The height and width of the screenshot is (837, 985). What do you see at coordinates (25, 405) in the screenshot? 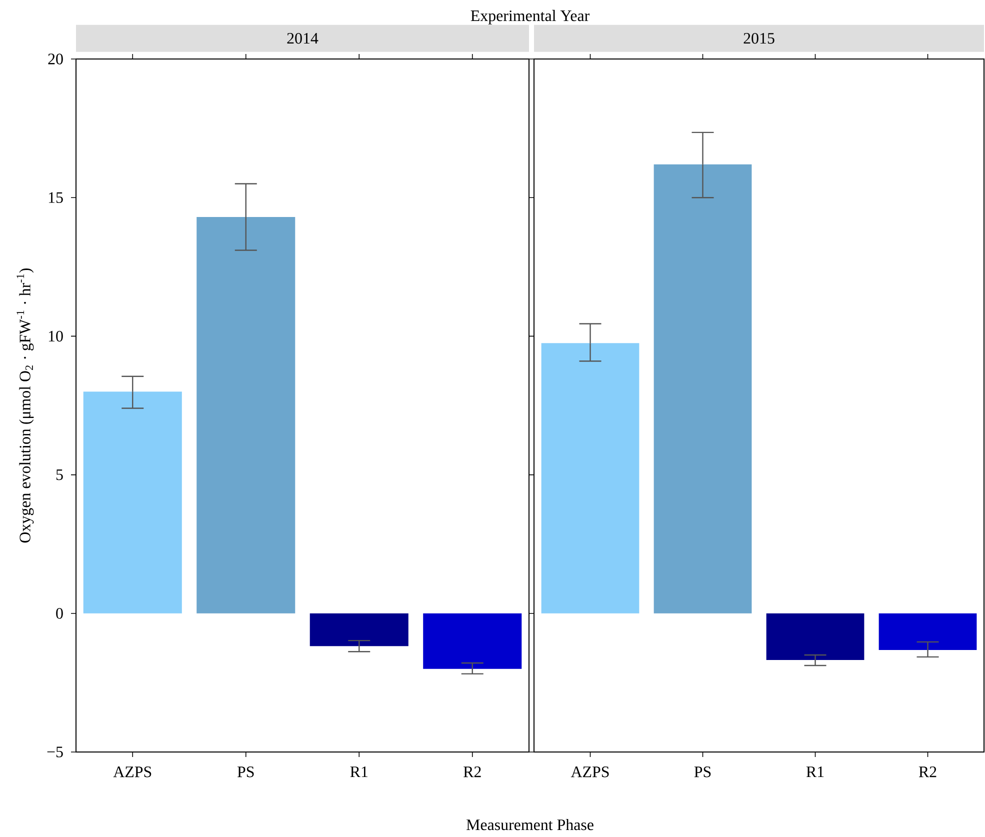
I see `y-axis-title: Oxygen evolution (μmol O$_{2}$ · gFW$^{-1}$ · hr$^{-1}$)` at bounding box center [25, 405].